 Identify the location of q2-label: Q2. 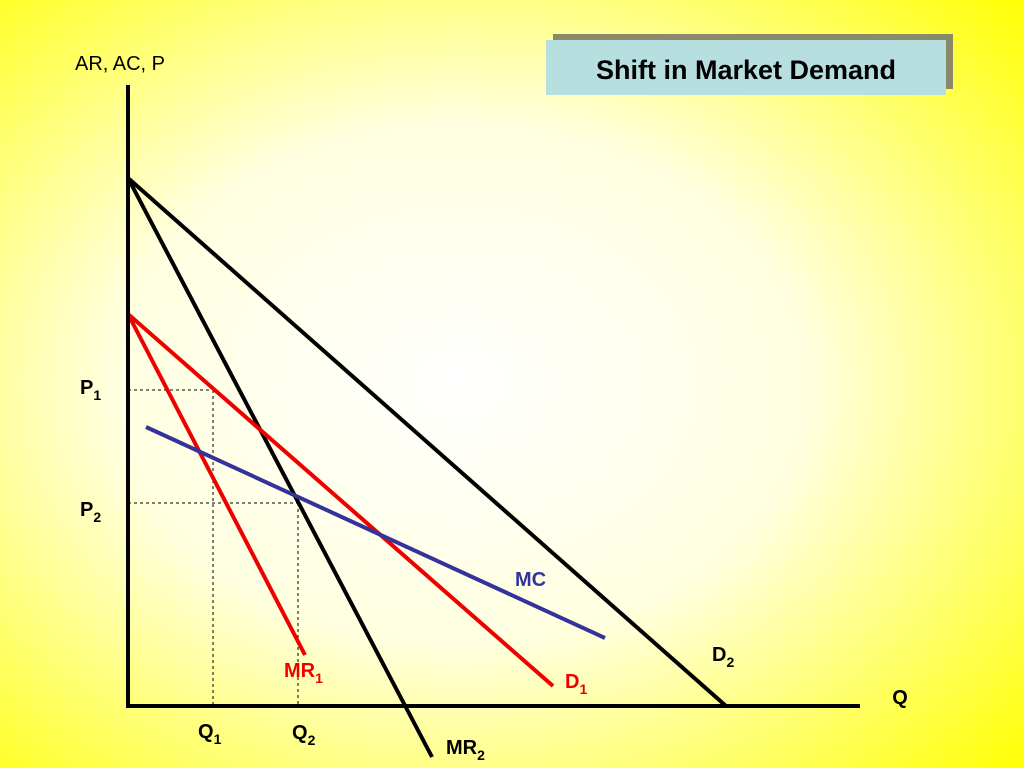
(304, 735).